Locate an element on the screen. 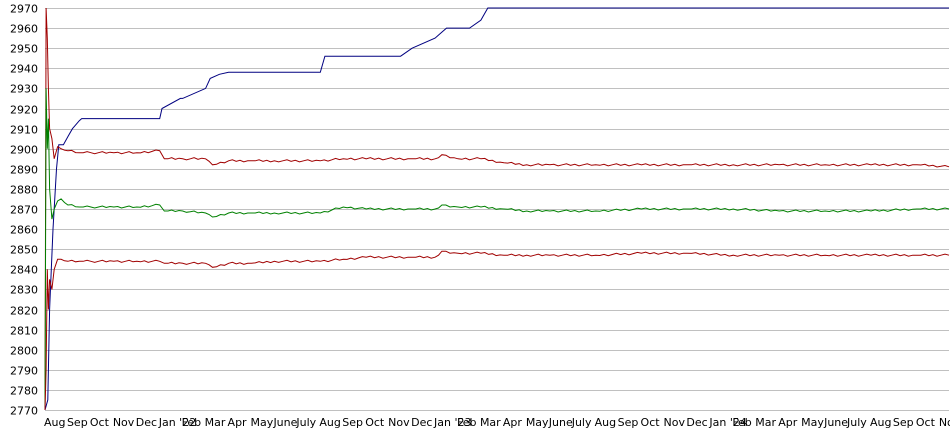  y-tick-label: 2770 is located at coordinates (24, 411).